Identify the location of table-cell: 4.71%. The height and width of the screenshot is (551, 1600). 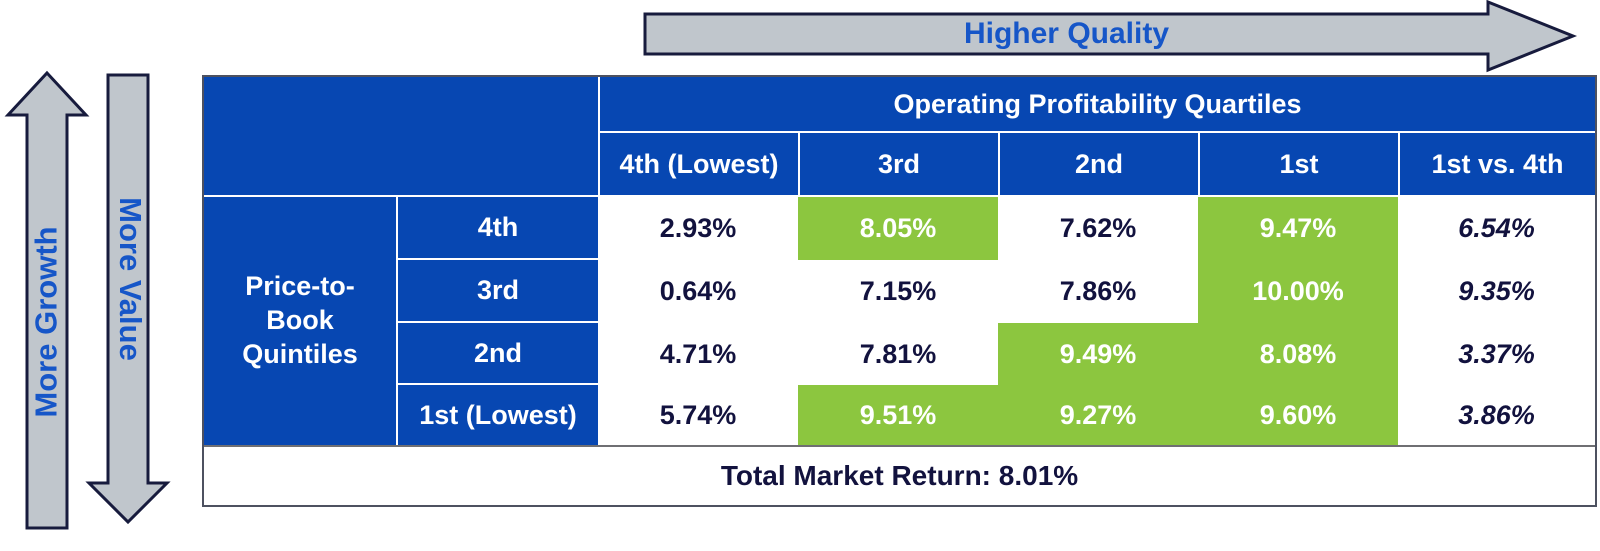
(698, 354).